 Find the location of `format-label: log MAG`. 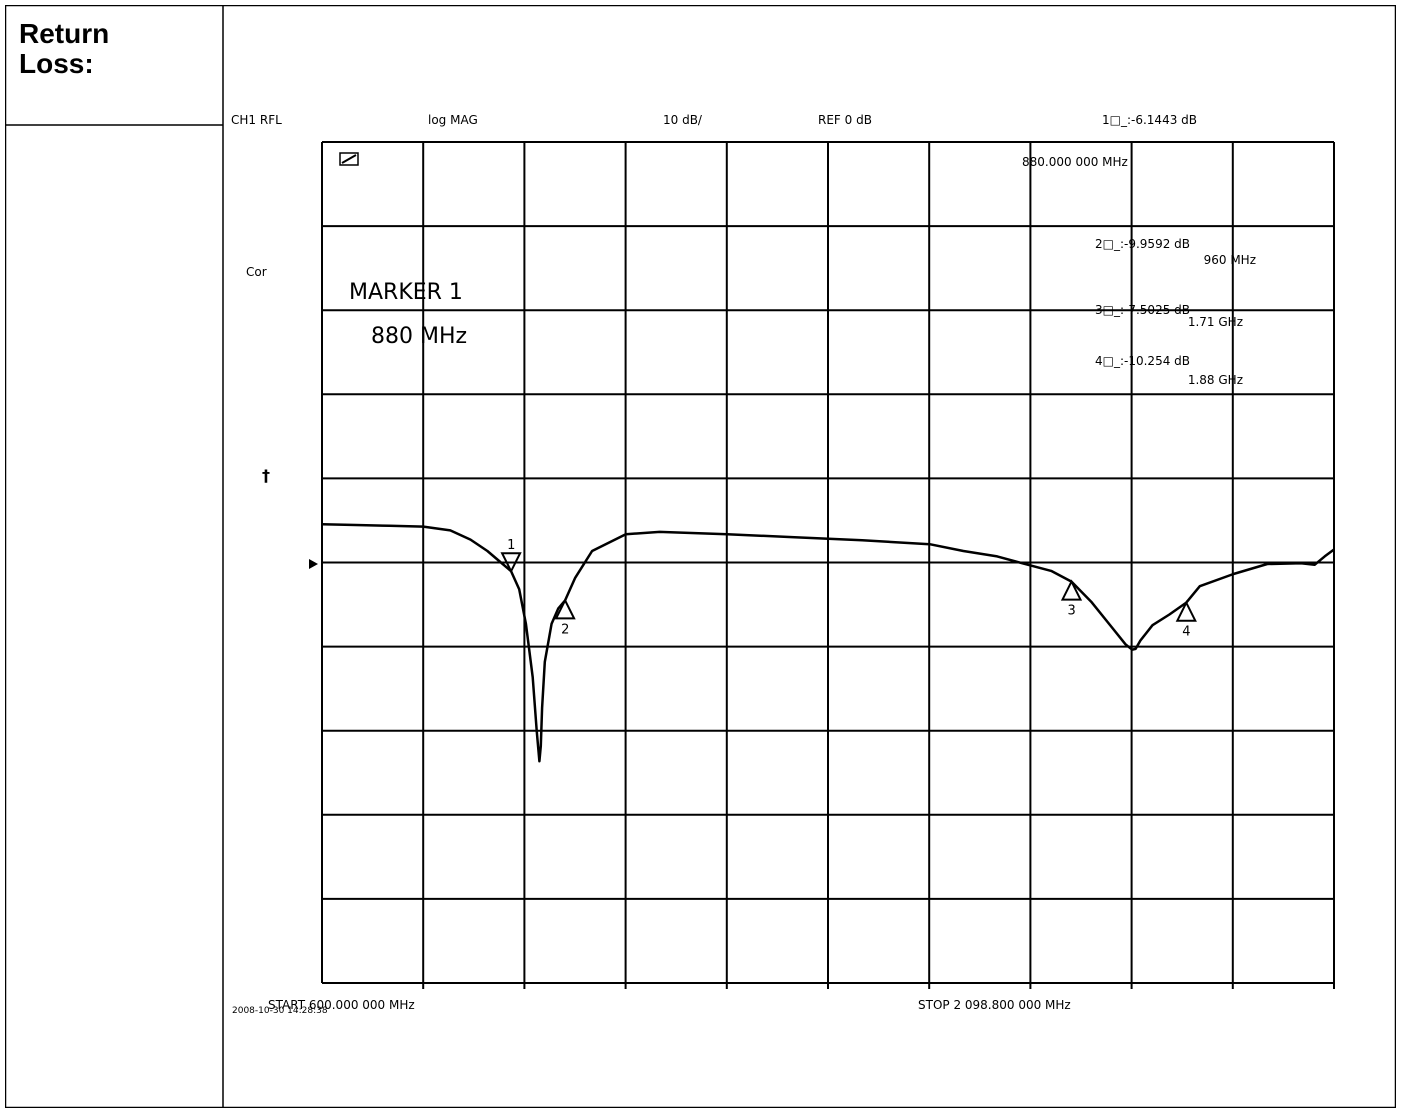

format-label: log MAG is located at coordinates (453, 120).